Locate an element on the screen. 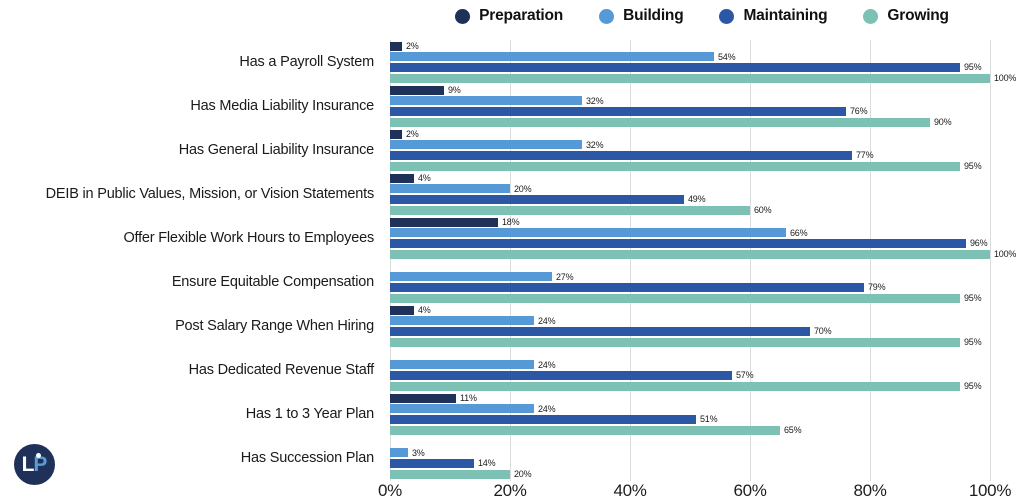 Image resolution: width=1024 pixels, height=503 pixels. bar-rows: 4% 20% 49% 60% is located at coordinates (707, 194).